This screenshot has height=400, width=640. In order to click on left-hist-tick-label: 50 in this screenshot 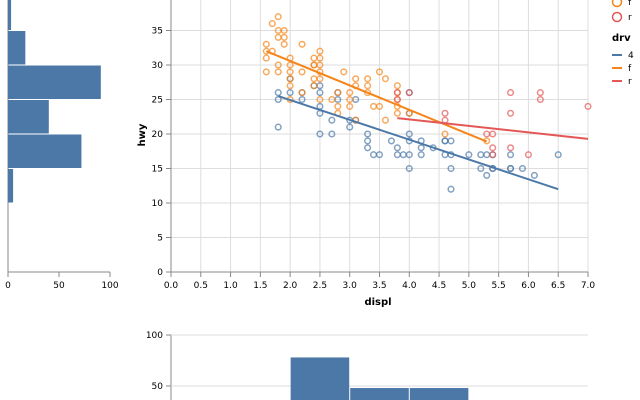, I will do `click(59, 286)`.